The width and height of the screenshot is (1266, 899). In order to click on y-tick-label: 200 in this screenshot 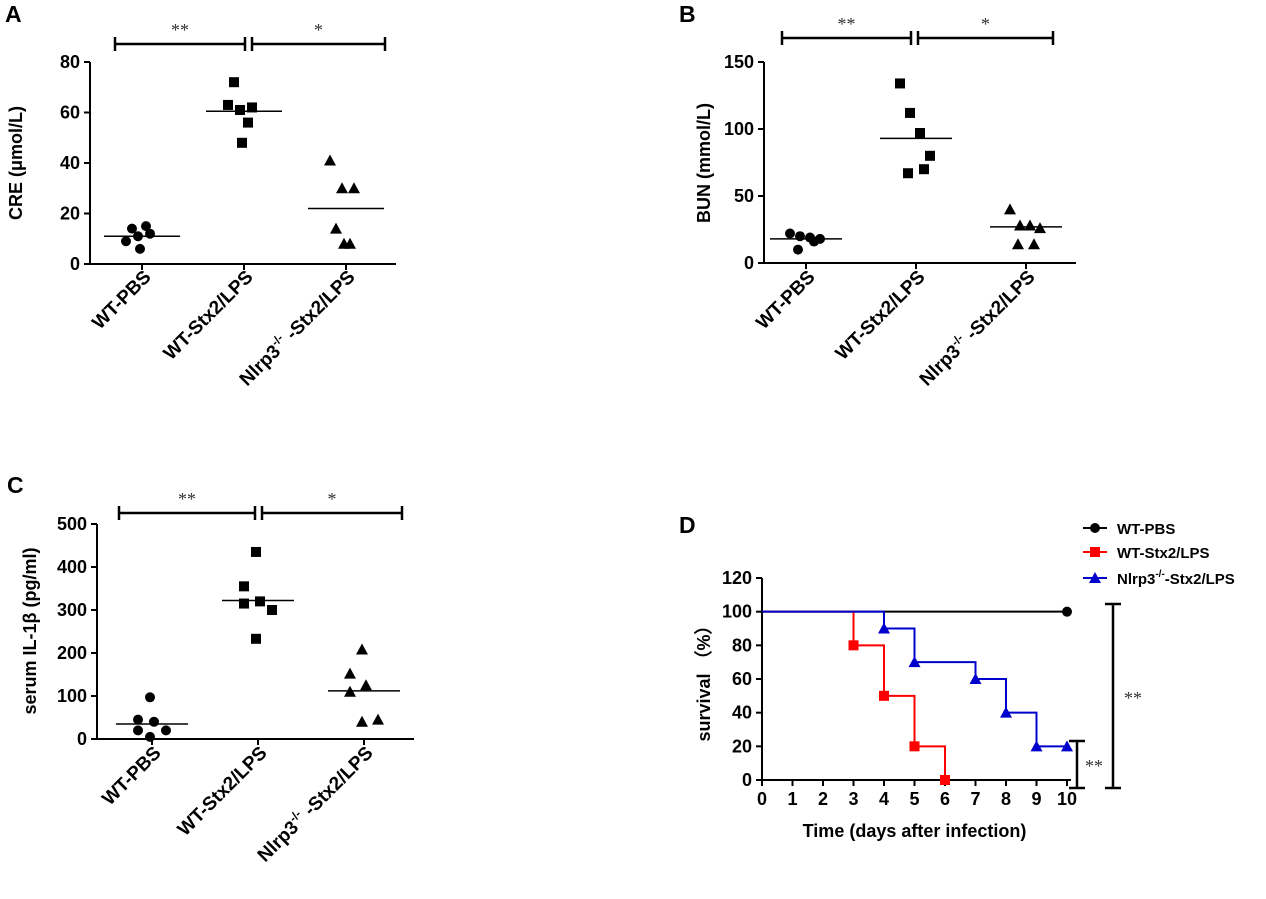, I will do `click(72, 653)`.